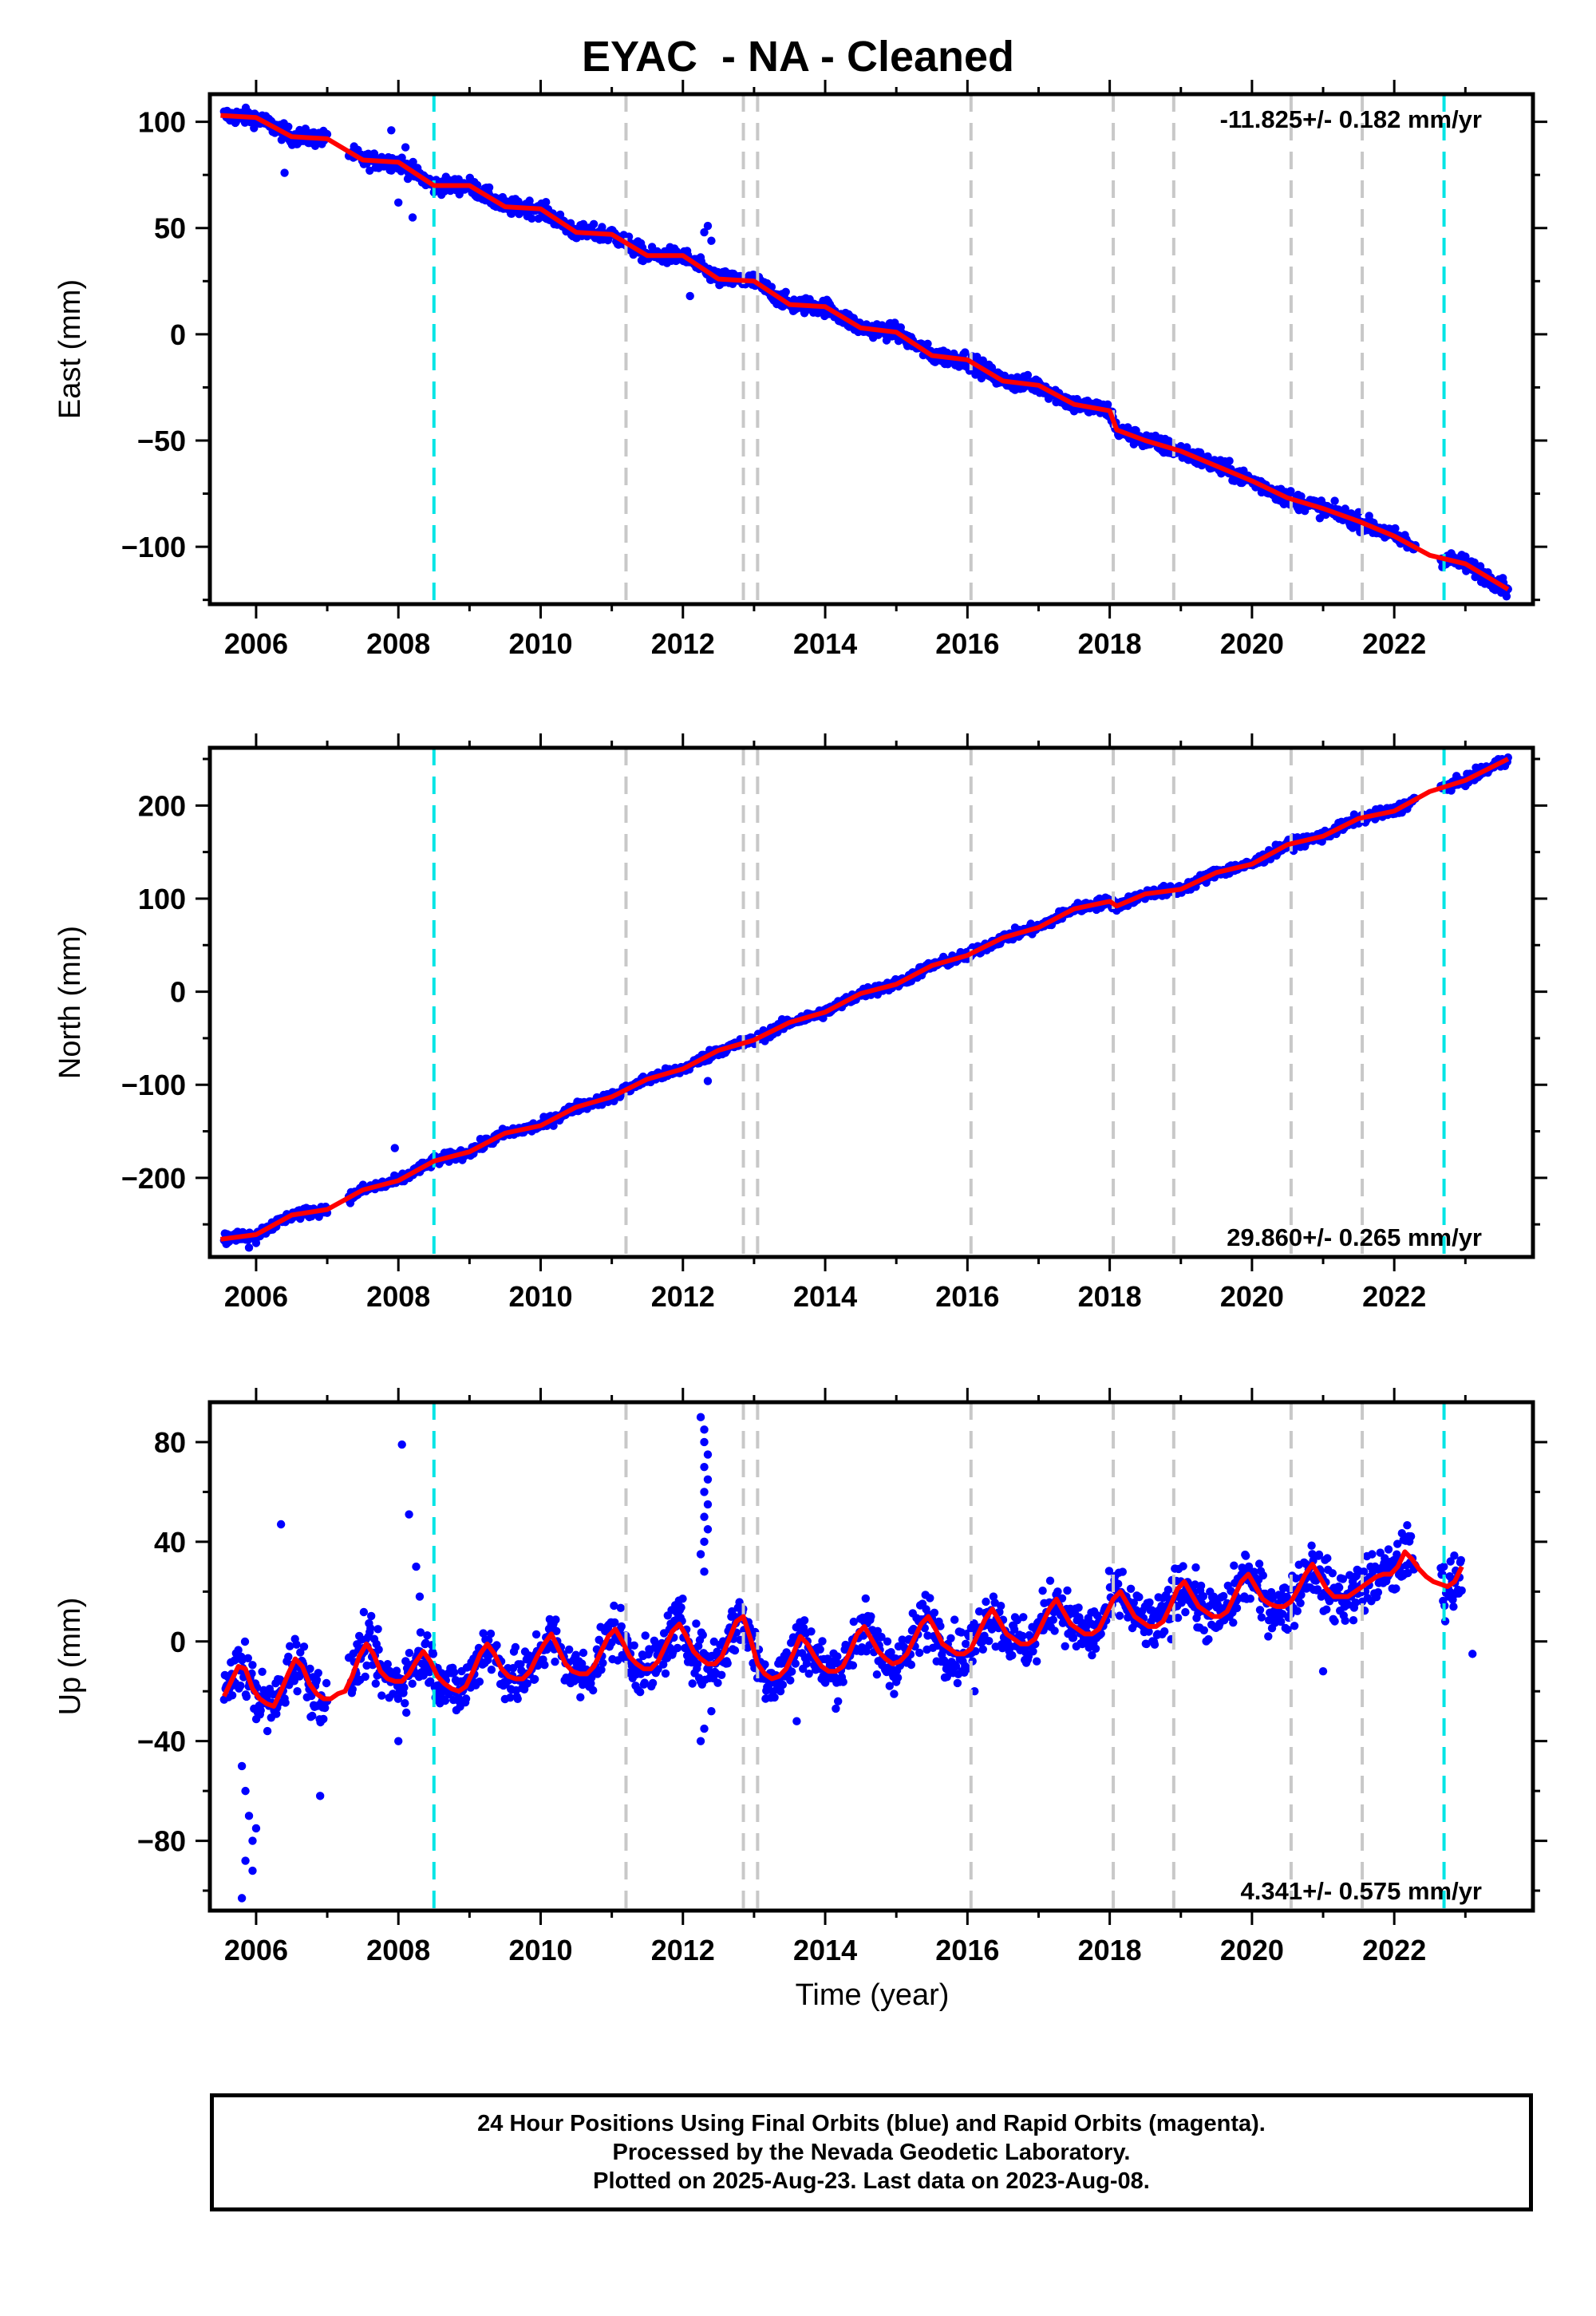 Image resolution: width=1596 pixels, height=2316 pixels. Describe the element at coordinates (162, 805) in the screenshot. I see `y-tick-label: 200` at that location.